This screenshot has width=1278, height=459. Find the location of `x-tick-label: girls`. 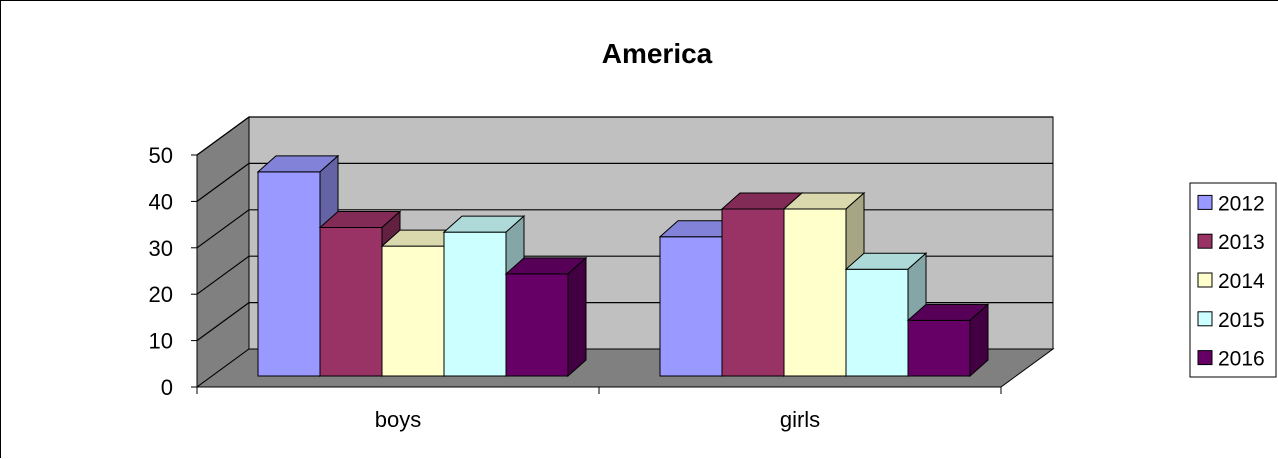

x-tick-label: girls is located at coordinates (800, 419).